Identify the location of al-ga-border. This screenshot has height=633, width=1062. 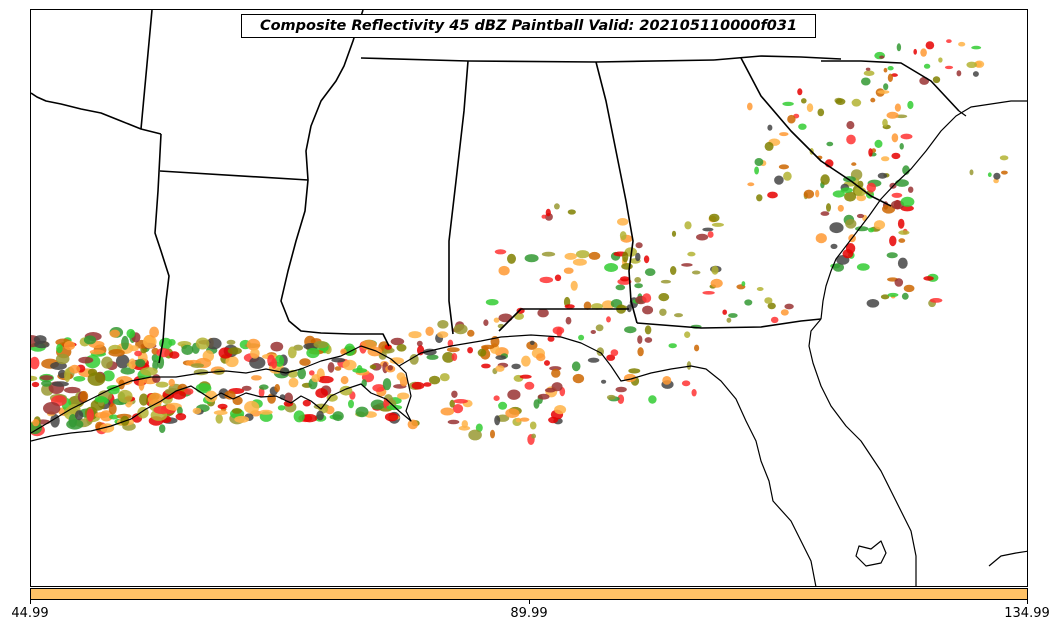
(616, 192).